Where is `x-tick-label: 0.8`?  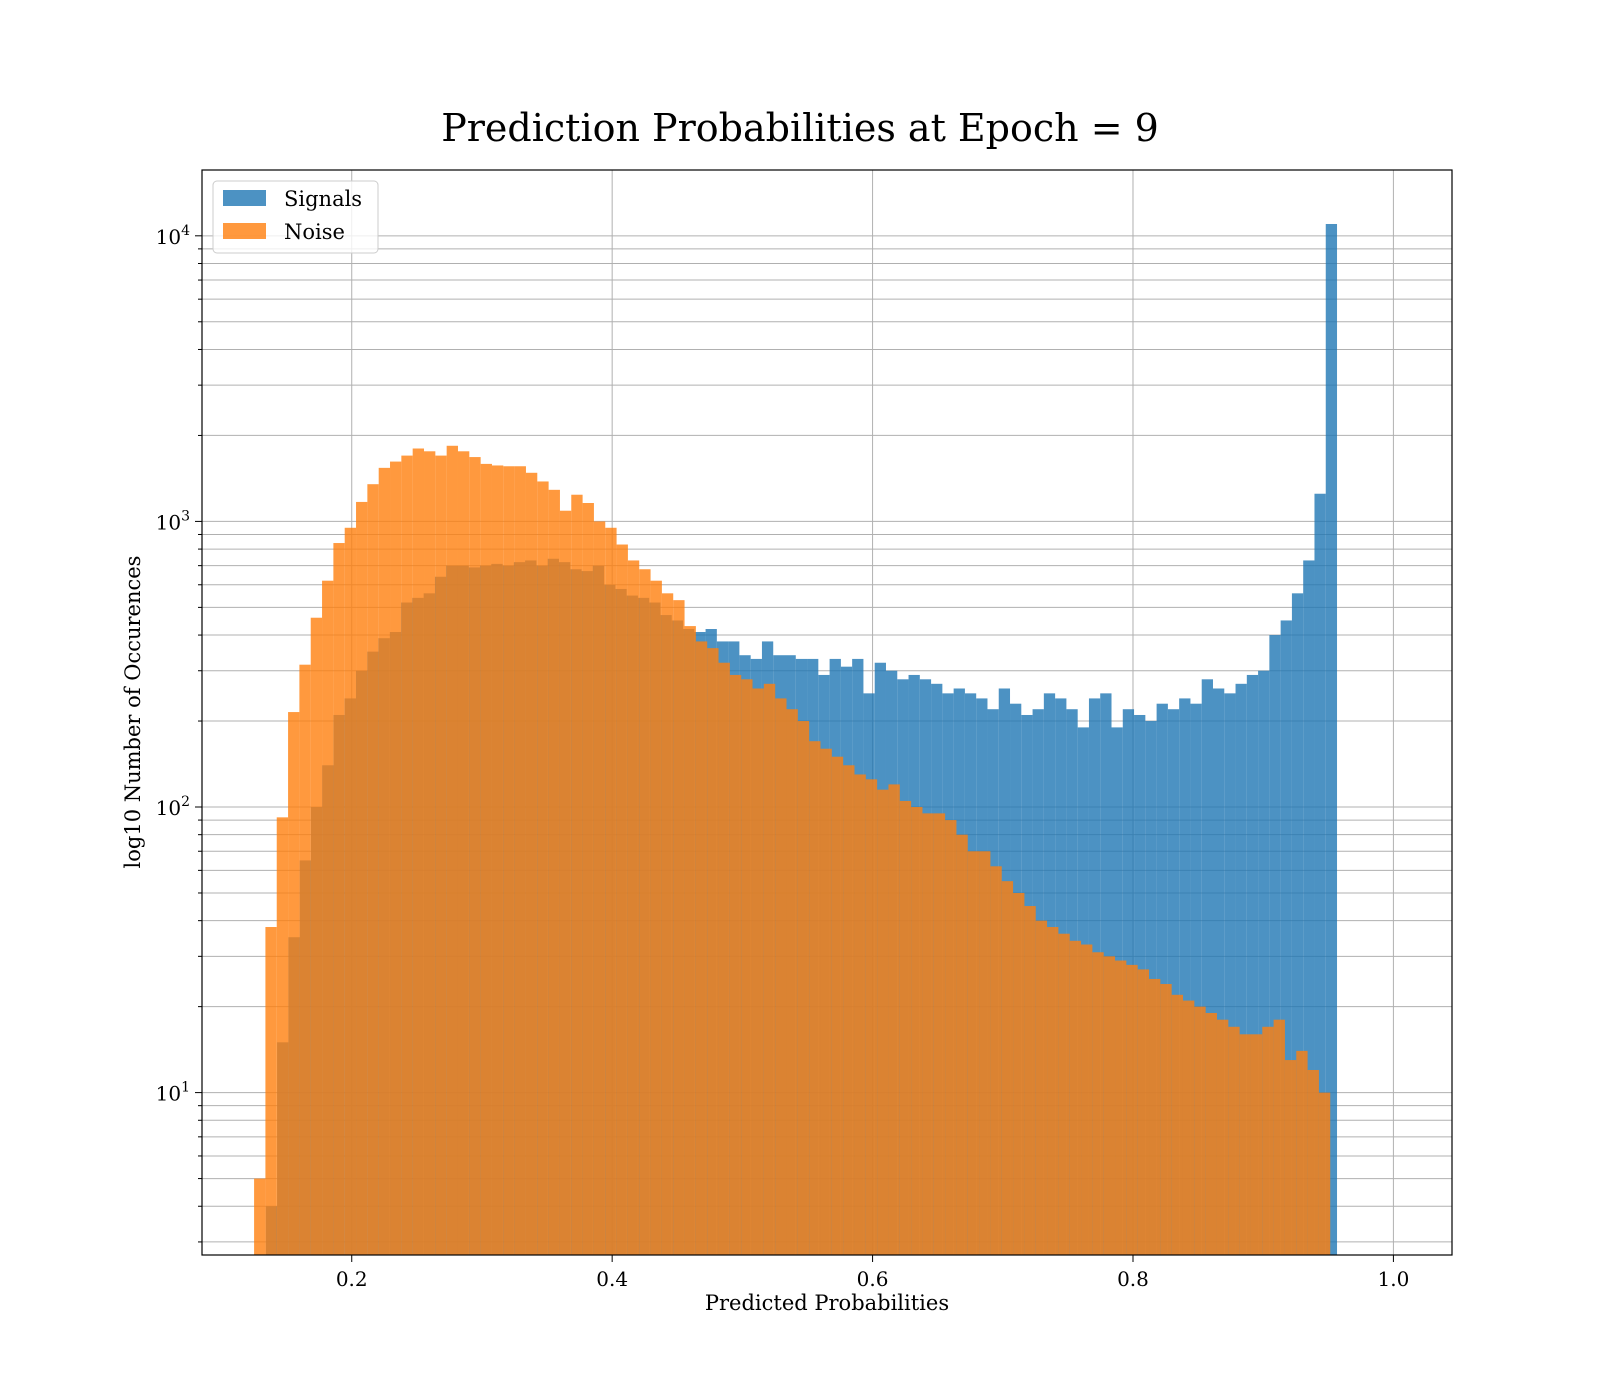 x-tick-label: 0.8 is located at coordinates (1133, 1279).